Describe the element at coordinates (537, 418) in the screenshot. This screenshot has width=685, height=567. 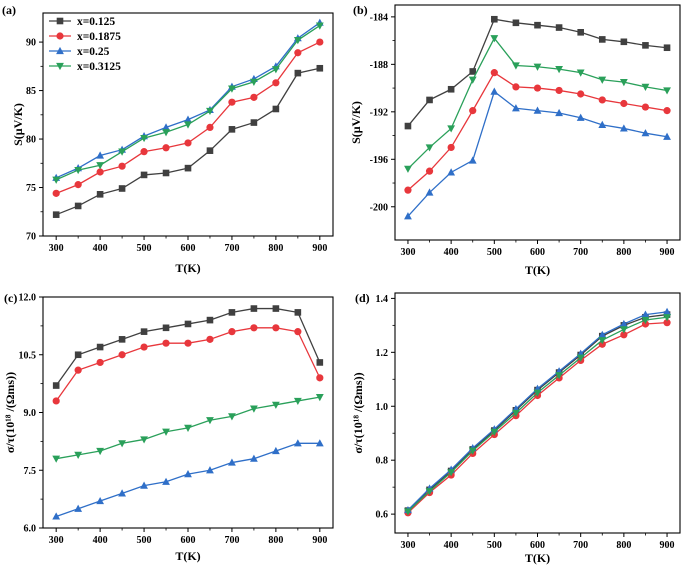
I see `series-line` at that location.